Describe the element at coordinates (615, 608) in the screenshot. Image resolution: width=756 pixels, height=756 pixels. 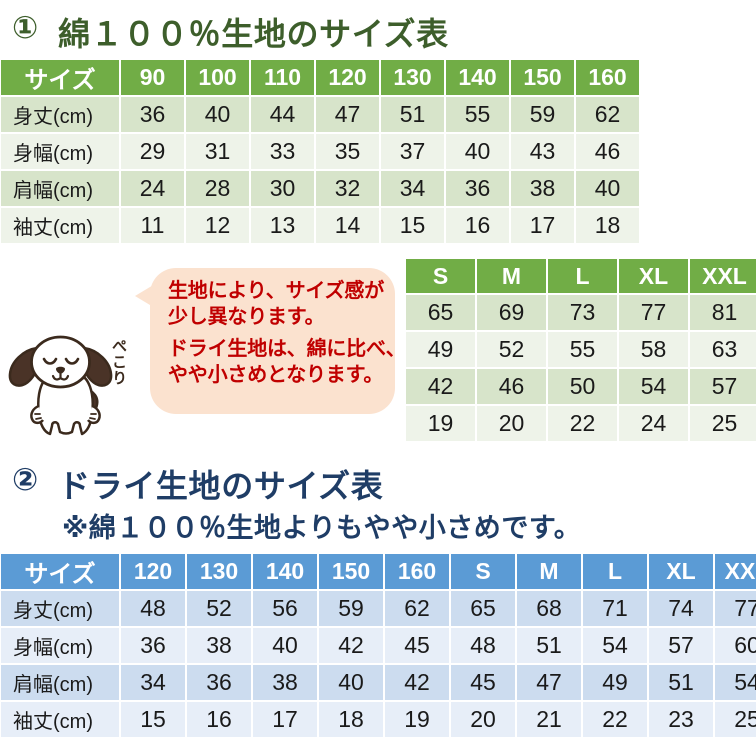
I see `data-cell: 71` at that location.